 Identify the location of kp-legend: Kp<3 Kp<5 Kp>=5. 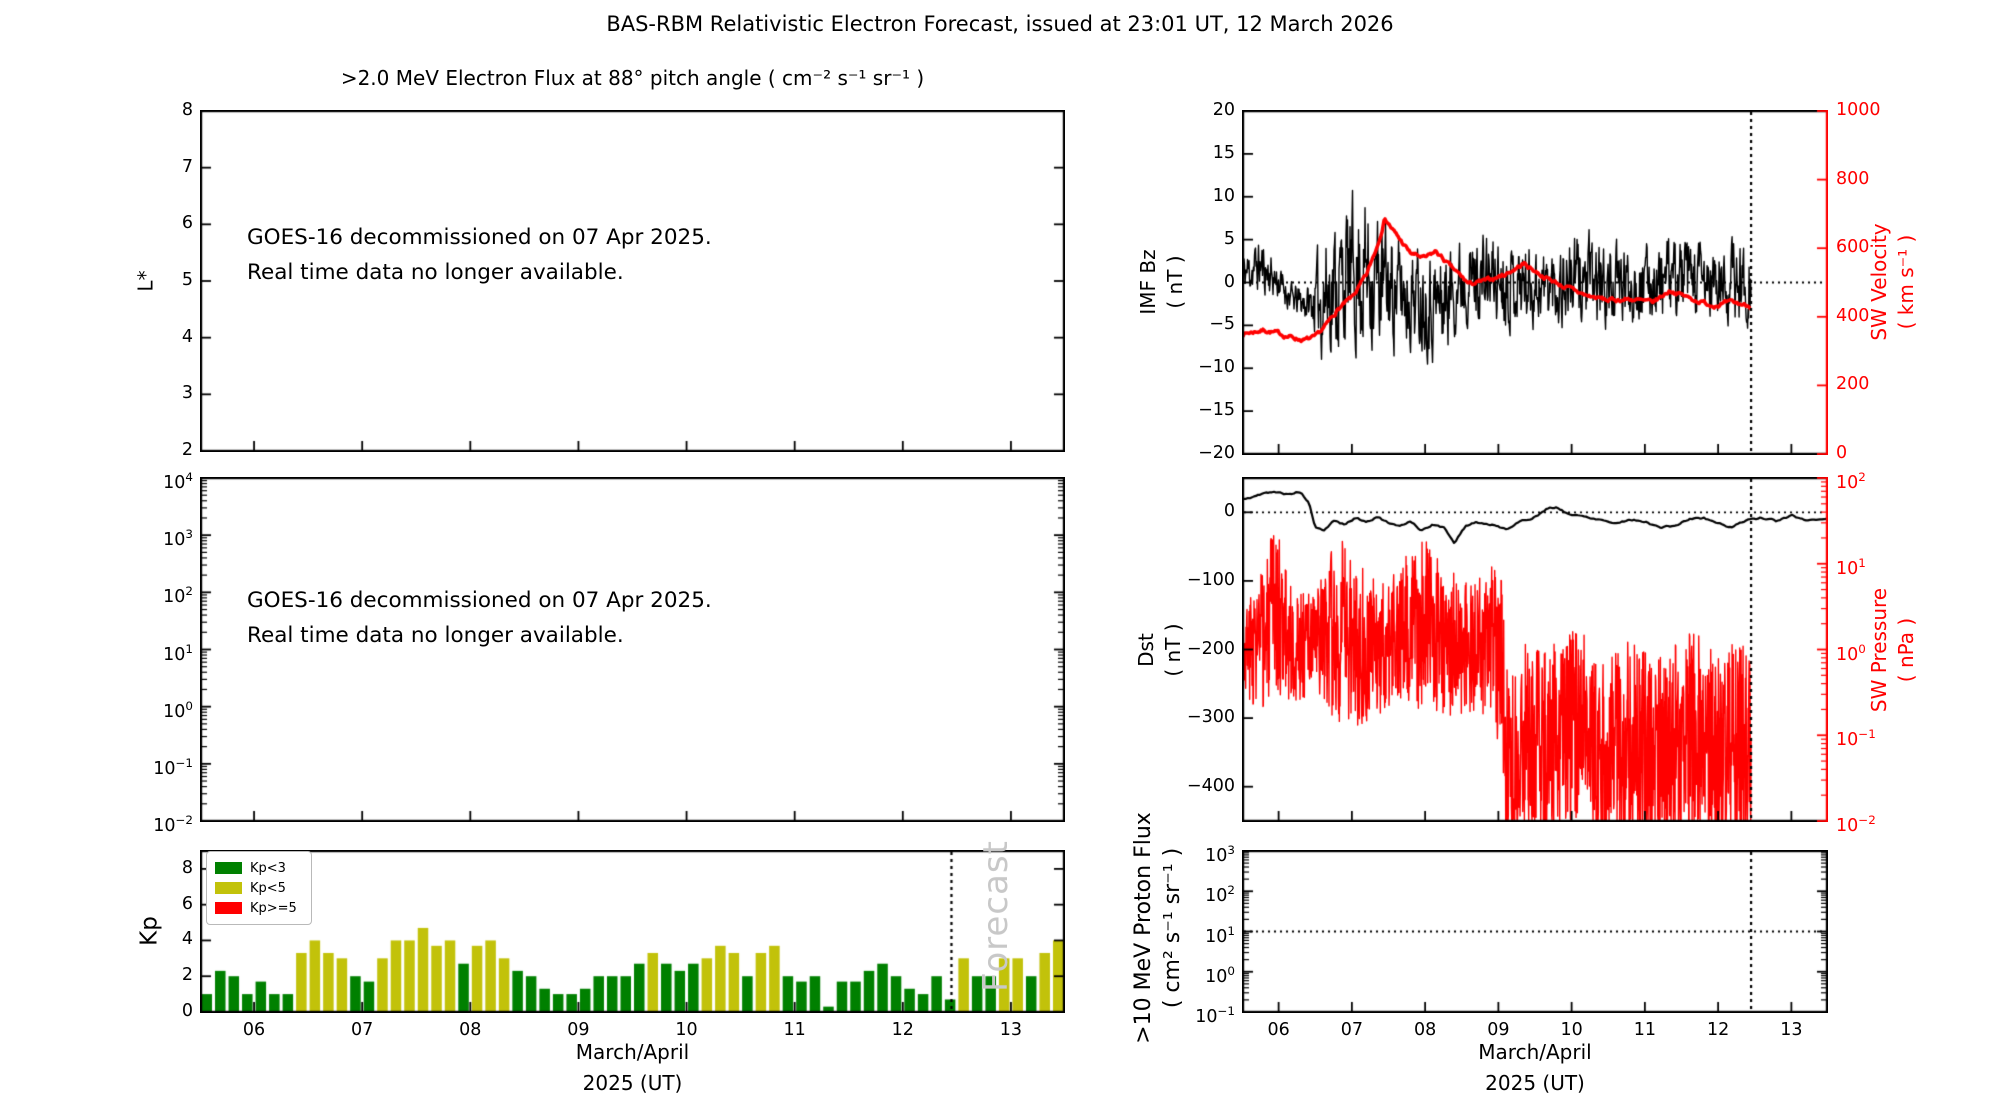
(259, 888).